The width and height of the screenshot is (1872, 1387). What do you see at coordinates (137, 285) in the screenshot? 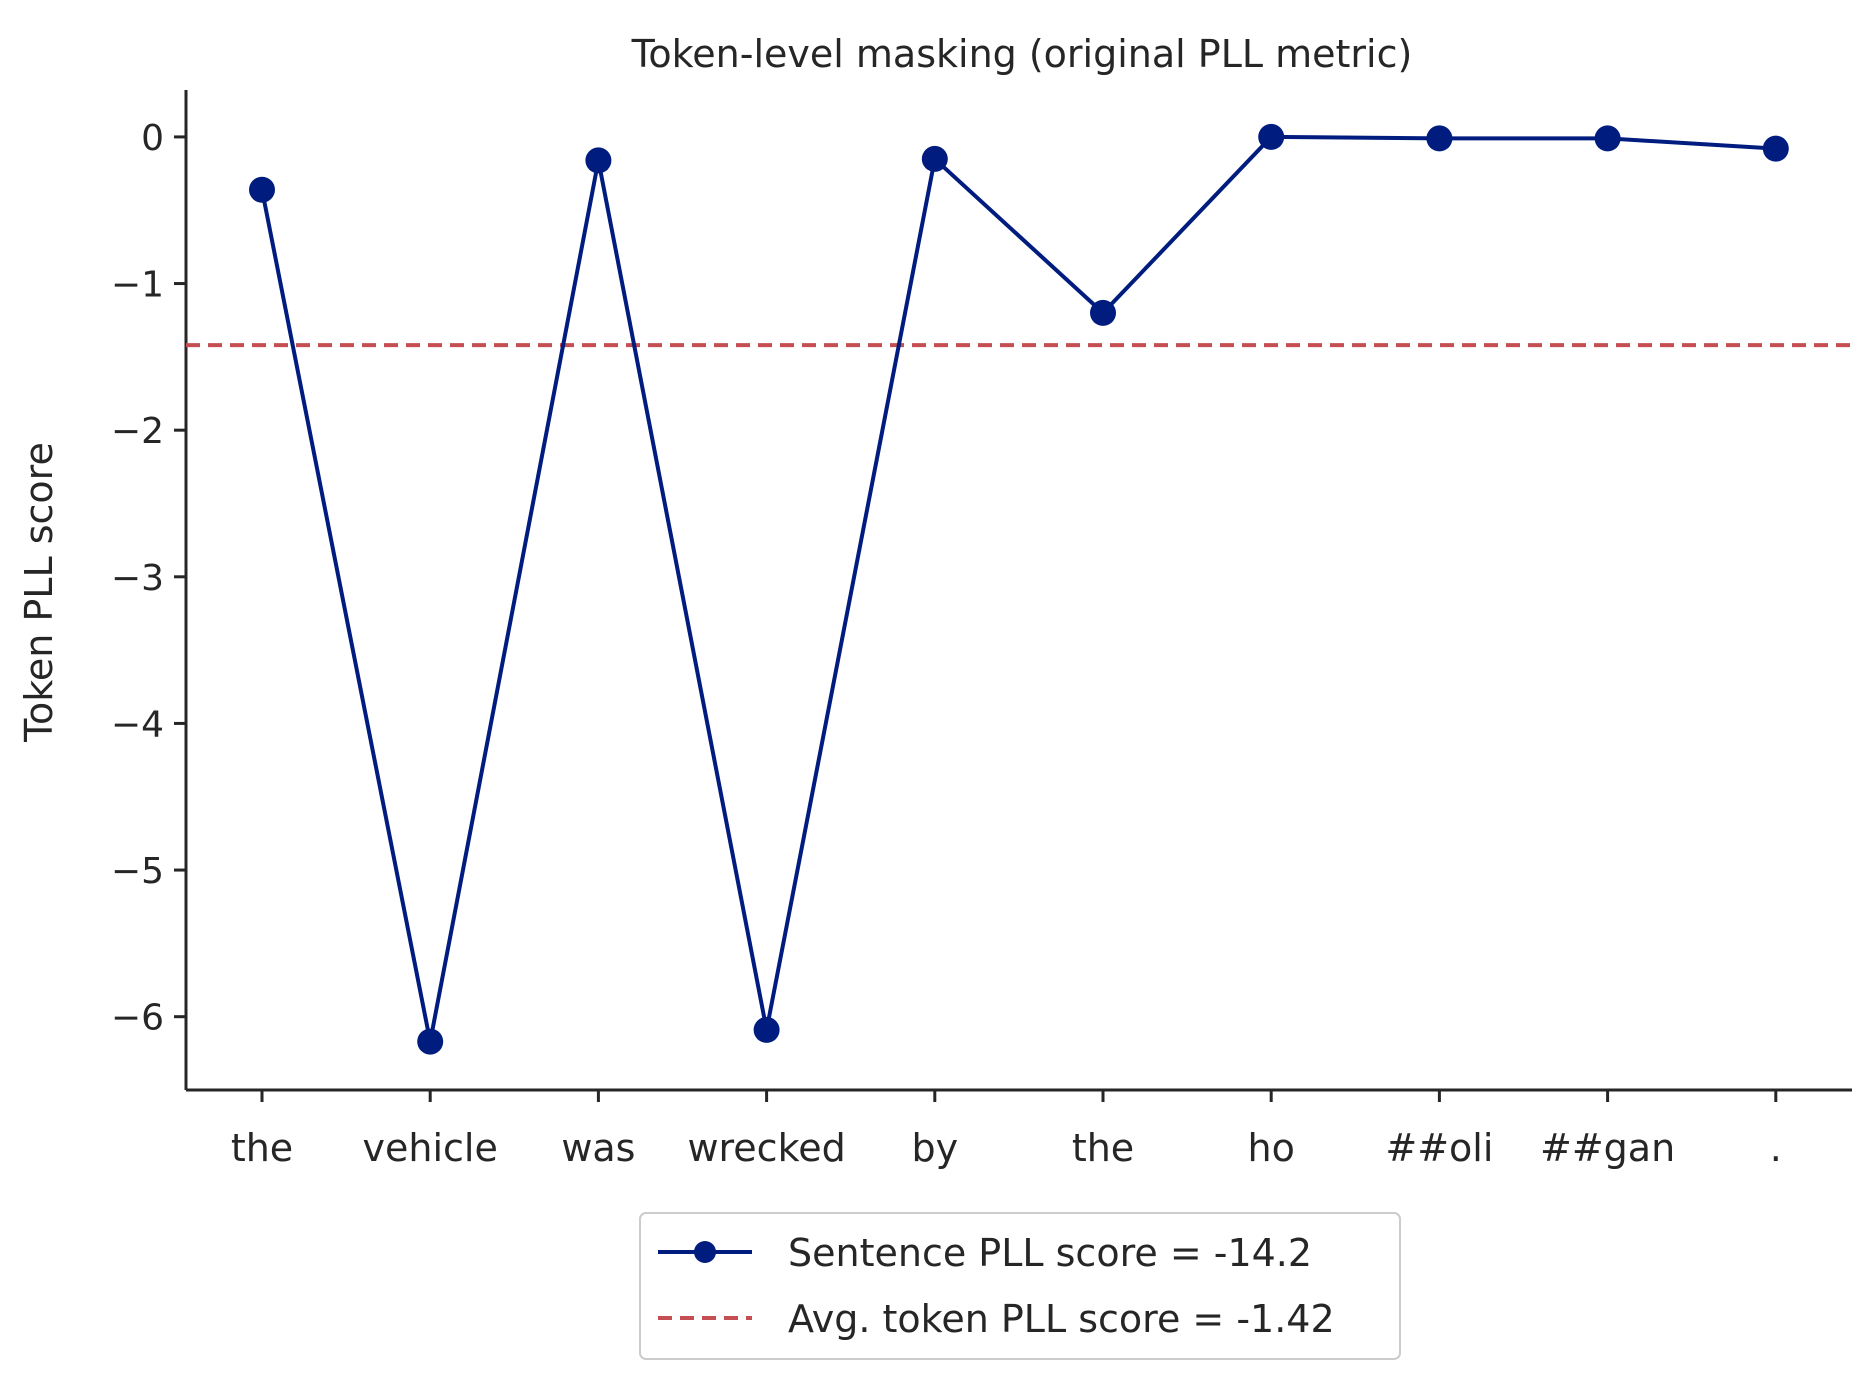
I see `y-tick-label: −1` at bounding box center [137, 285].